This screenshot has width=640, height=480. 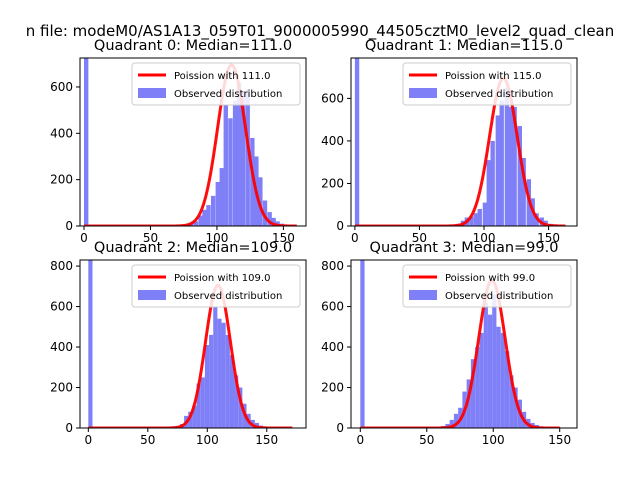 What do you see at coordinates (490, 278) in the screenshot?
I see `legend-entry-fit: Poission with 99.0` at bounding box center [490, 278].